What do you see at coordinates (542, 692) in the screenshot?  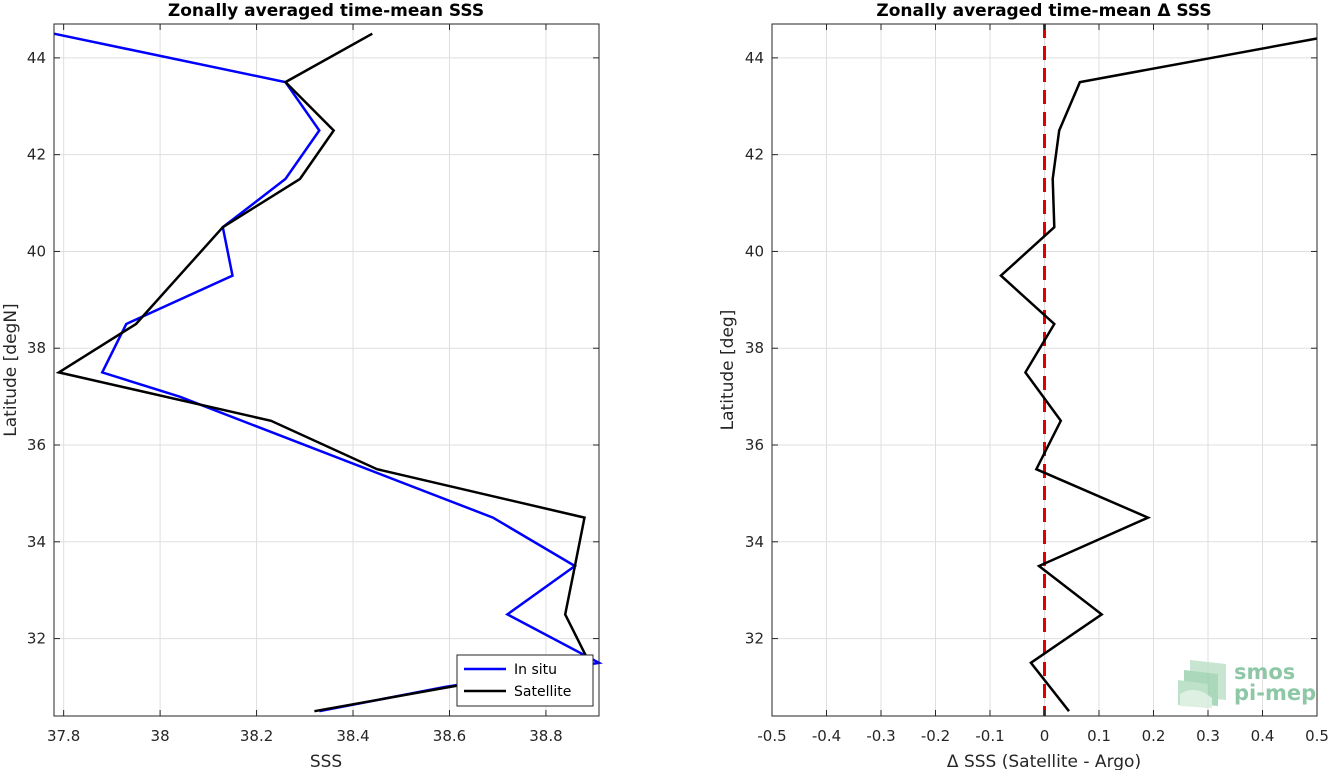 I see `legend-label-satellite: Satellite` at bounding box center [542, 692].